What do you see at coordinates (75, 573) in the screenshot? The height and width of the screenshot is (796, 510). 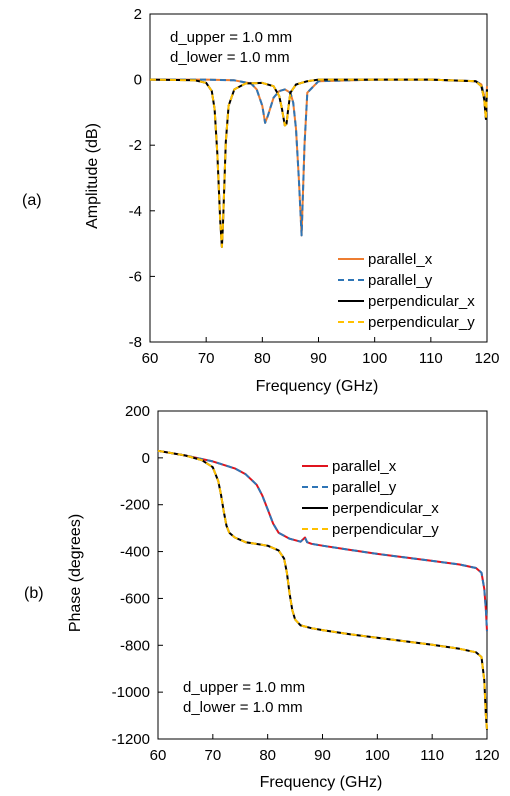 I see `y-axis-label: Phase (degrees)` at bounding box center [75, 573].